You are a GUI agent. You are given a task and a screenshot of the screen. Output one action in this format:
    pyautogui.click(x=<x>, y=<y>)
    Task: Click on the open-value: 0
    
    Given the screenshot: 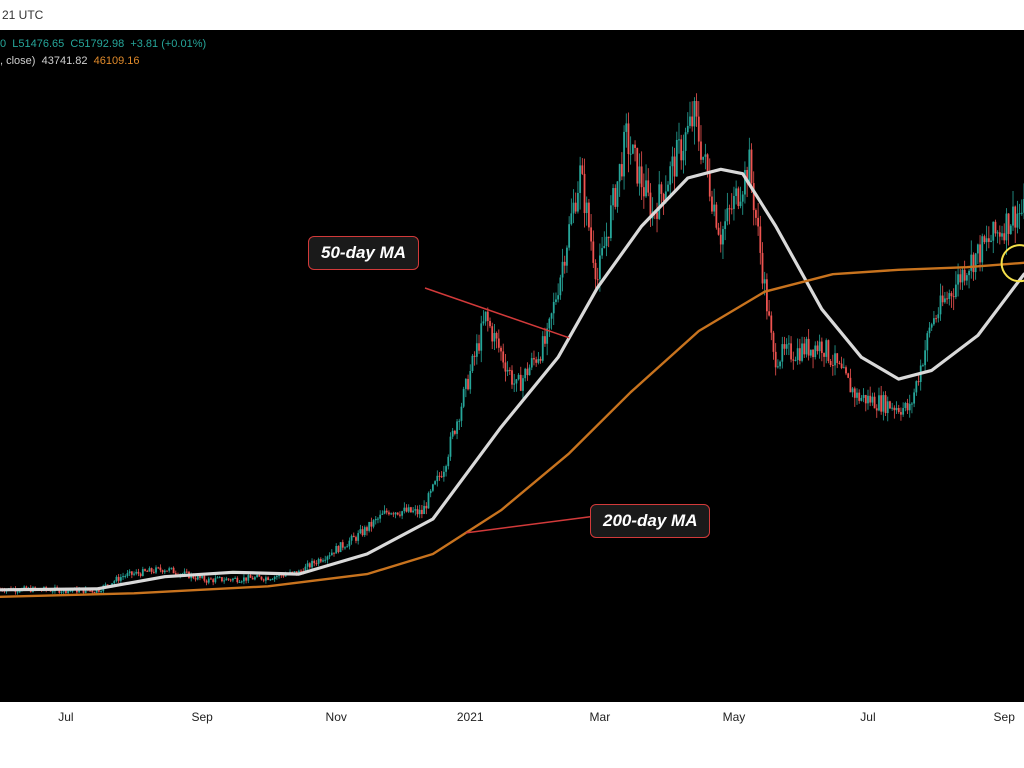 What is the action you would take?
    pyautogui.click(x=3, y=44)
    